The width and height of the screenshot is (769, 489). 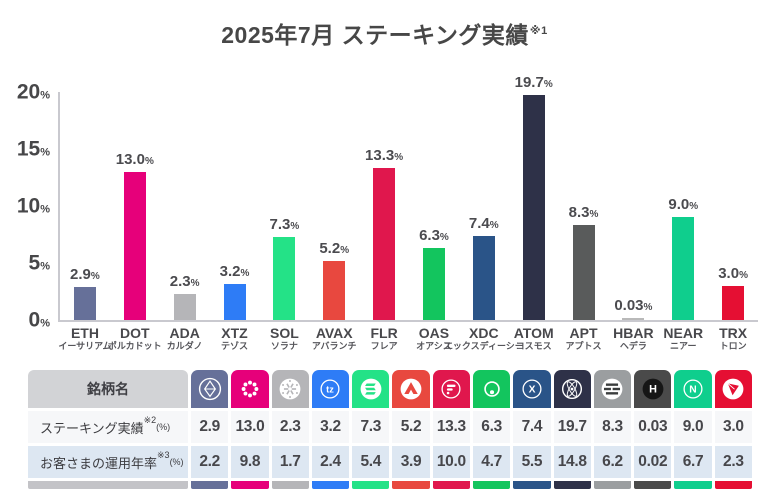 What do you see at coordinates (210, 485) in the screenshot?
I see `table-strip-eth` at bounding box center [210, 485].